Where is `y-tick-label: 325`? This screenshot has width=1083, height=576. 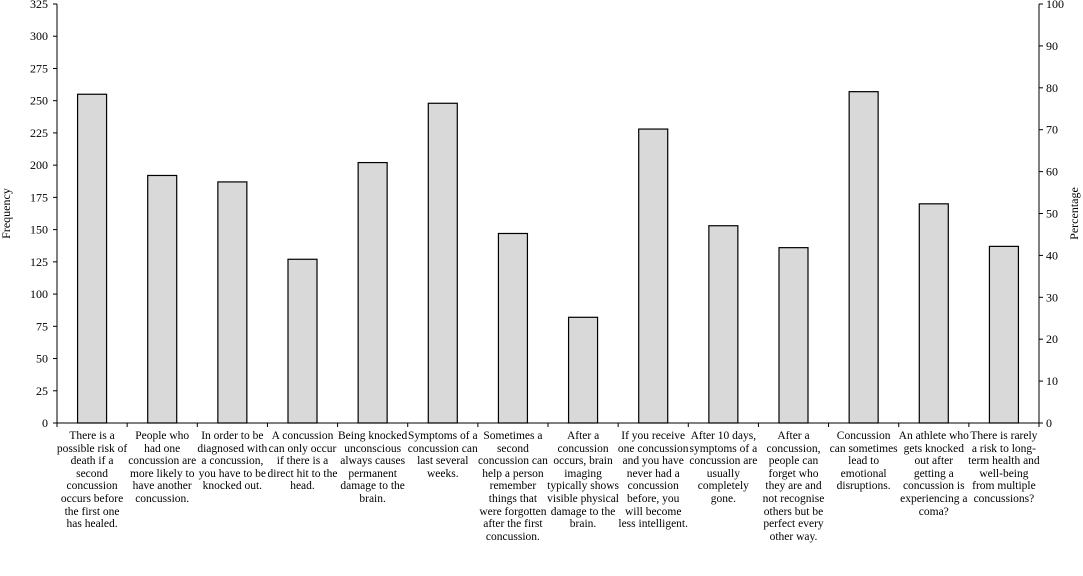 y-tick-label: 325 is located at coordinates (39, 5).